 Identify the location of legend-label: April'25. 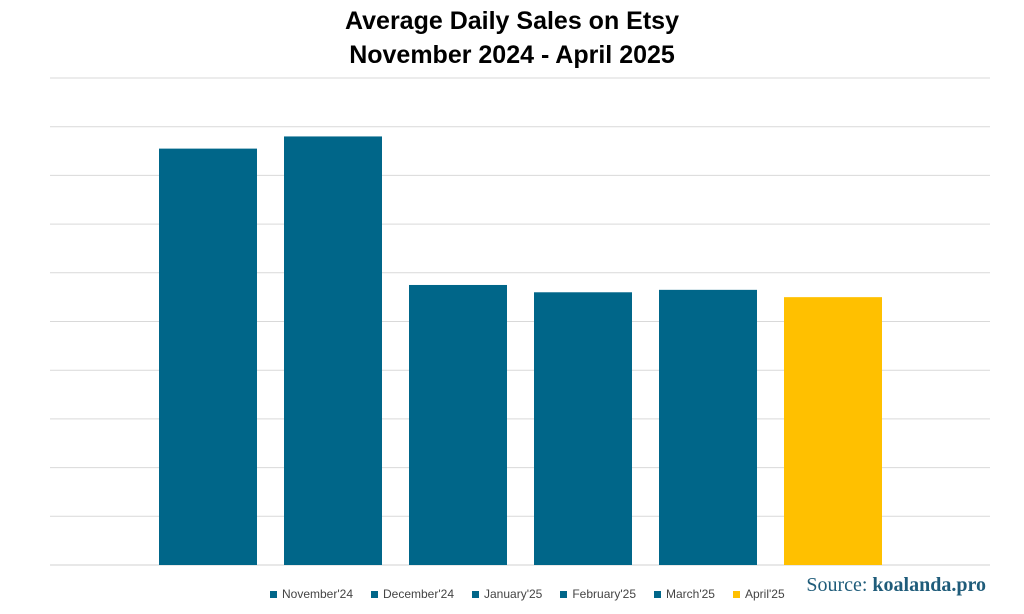
(764, 594).